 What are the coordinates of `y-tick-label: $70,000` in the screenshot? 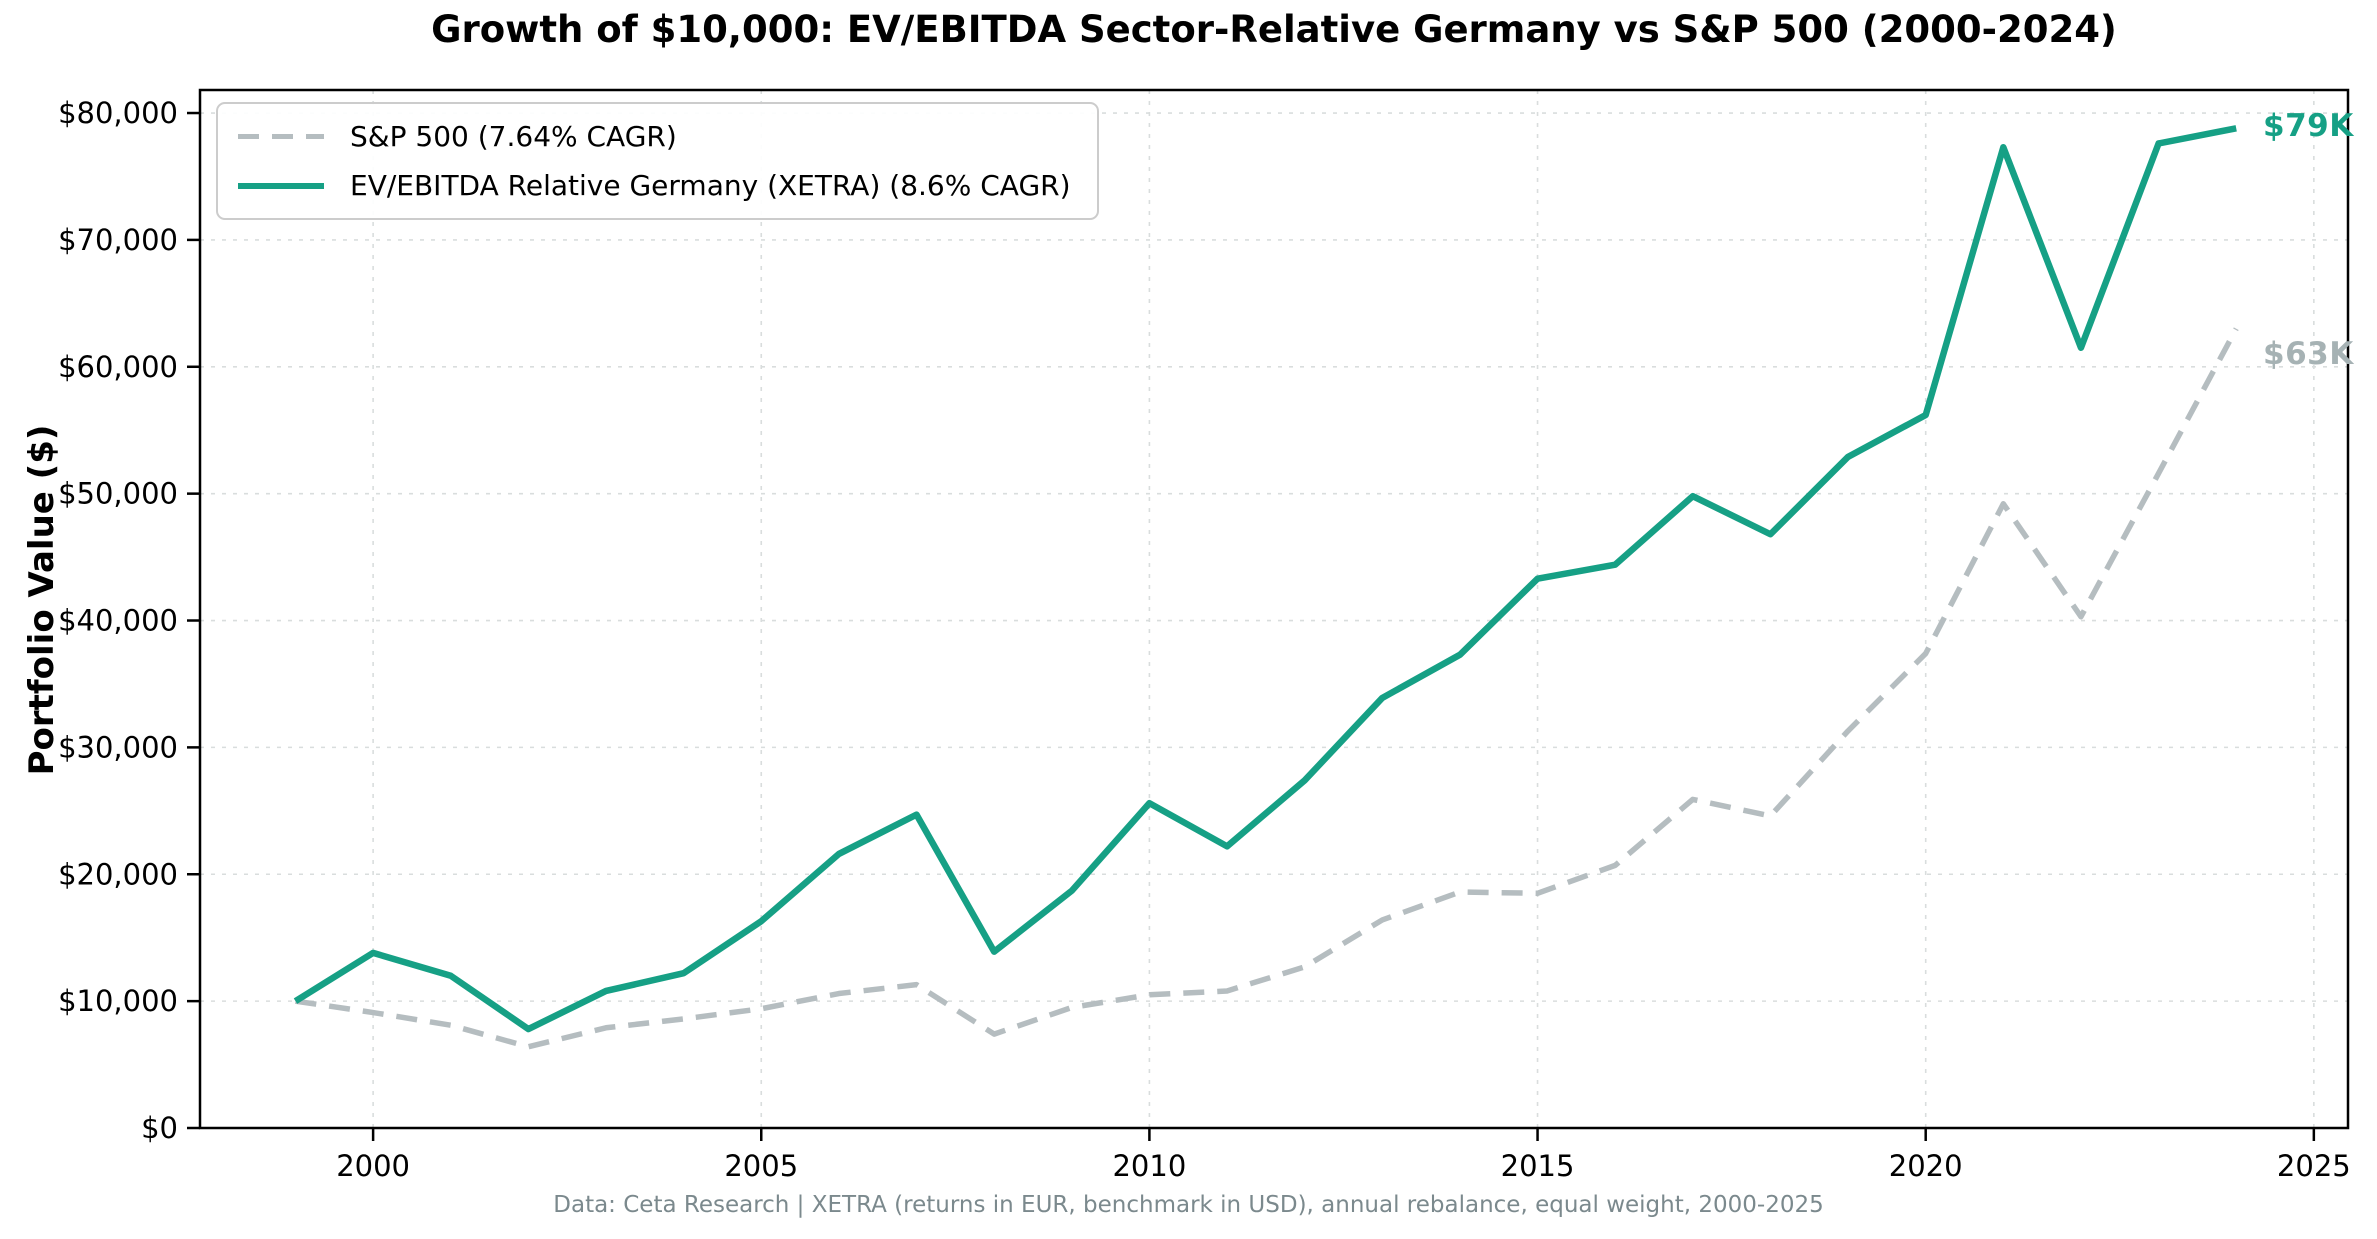 It's located at (118, 240).